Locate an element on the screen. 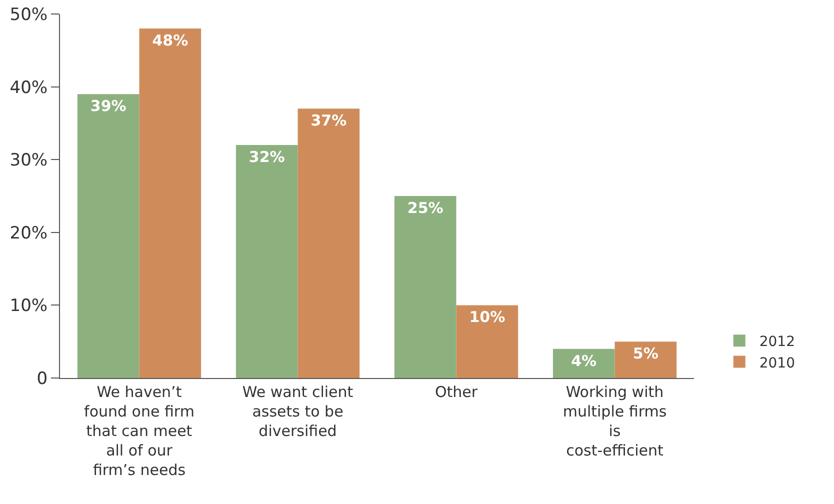  x-tick-label: We want client assets to be diversified is located at coordinates (298, 411).